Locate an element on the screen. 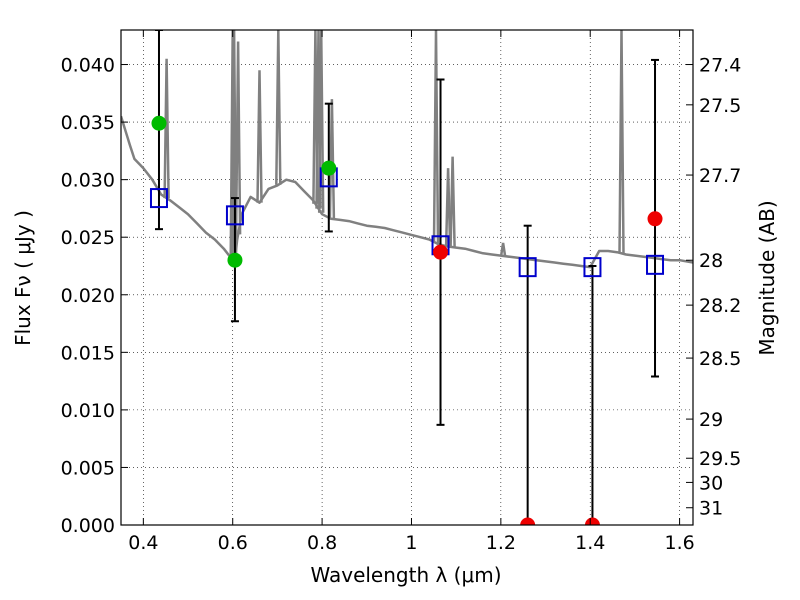 The height and width of the screenshot is (600, 800). y2-axis-label: Magnitude (AB) is located at coordinates (767, 277).